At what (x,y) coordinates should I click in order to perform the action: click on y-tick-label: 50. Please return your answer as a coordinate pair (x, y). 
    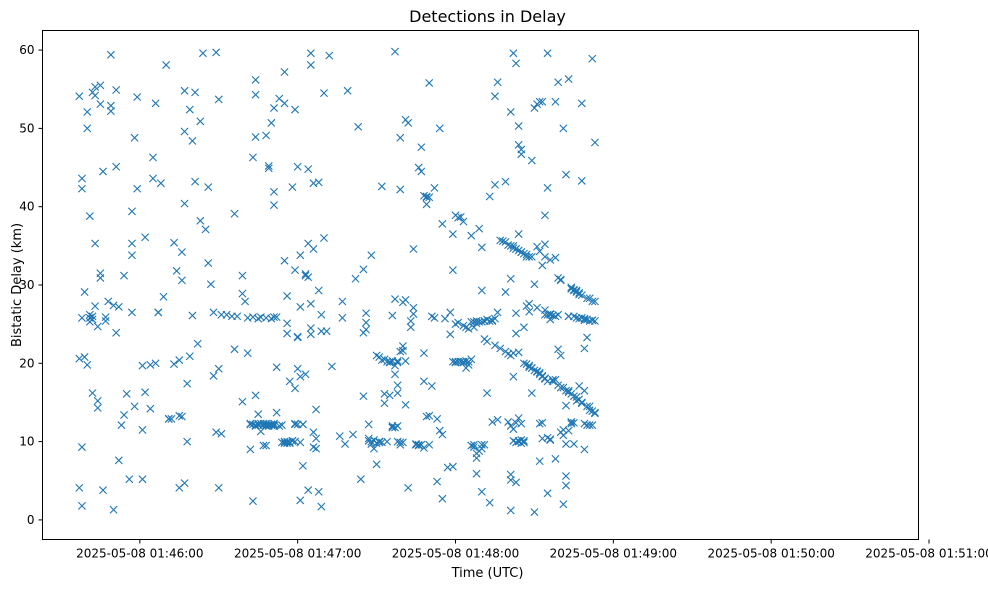
    Looking at the image, I should click on (26, 128).